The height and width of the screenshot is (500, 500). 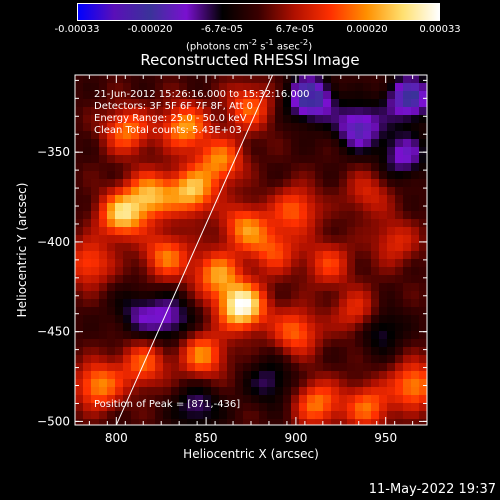 I want to click on annotation-time-range: 21-Jun-2012 15:26:16.000 to 15:32:16.000, so click(x=202, y=94).